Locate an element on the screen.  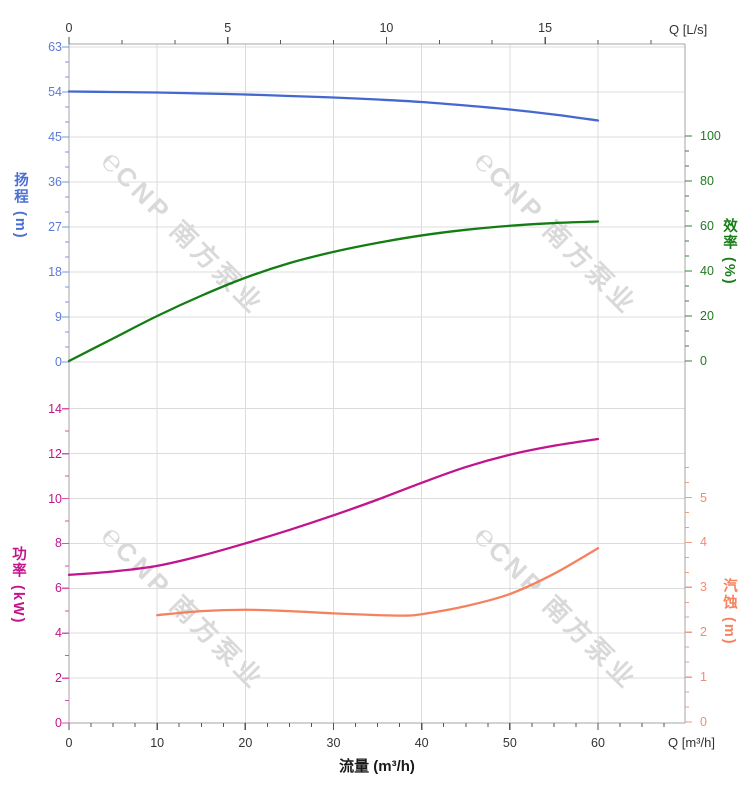
flow-axis-title: 流量 (m³/h) is located at coordinates (377, 766).